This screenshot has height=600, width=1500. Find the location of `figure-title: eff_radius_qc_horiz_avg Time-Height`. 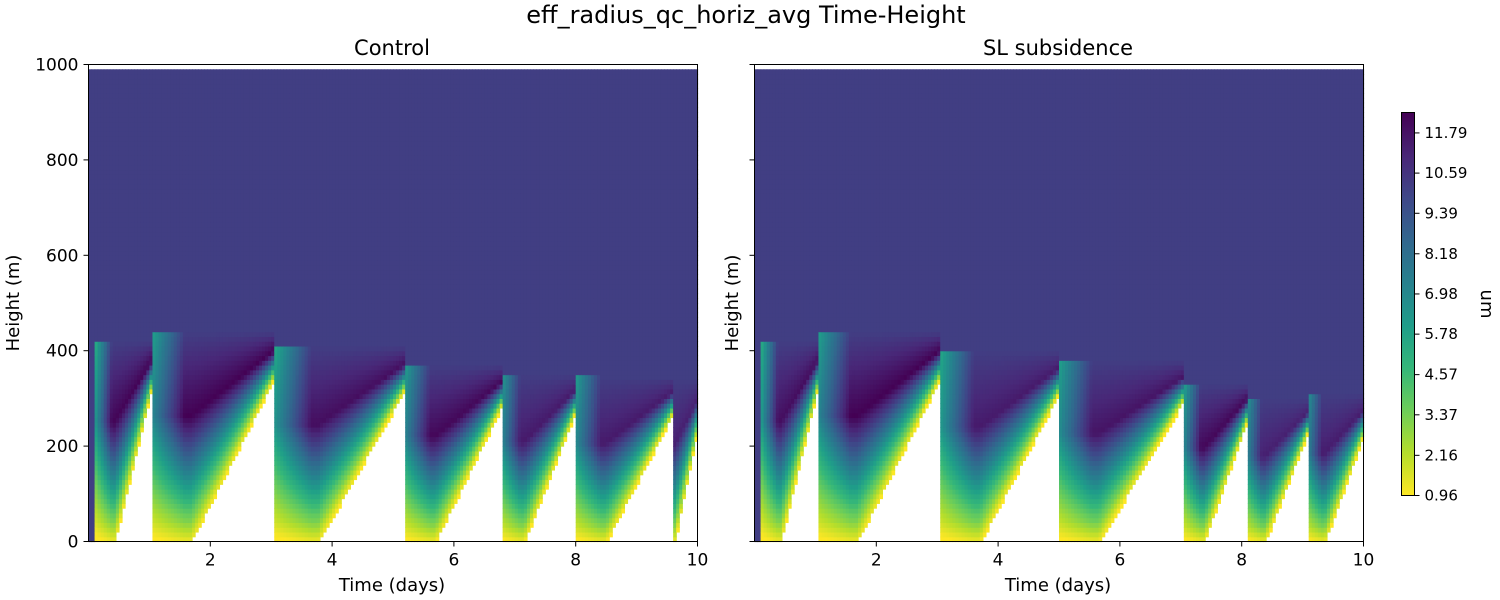

figure-title: eff_radius_qc_horiz_avg Time-Height is located at coordinates (745, 15).